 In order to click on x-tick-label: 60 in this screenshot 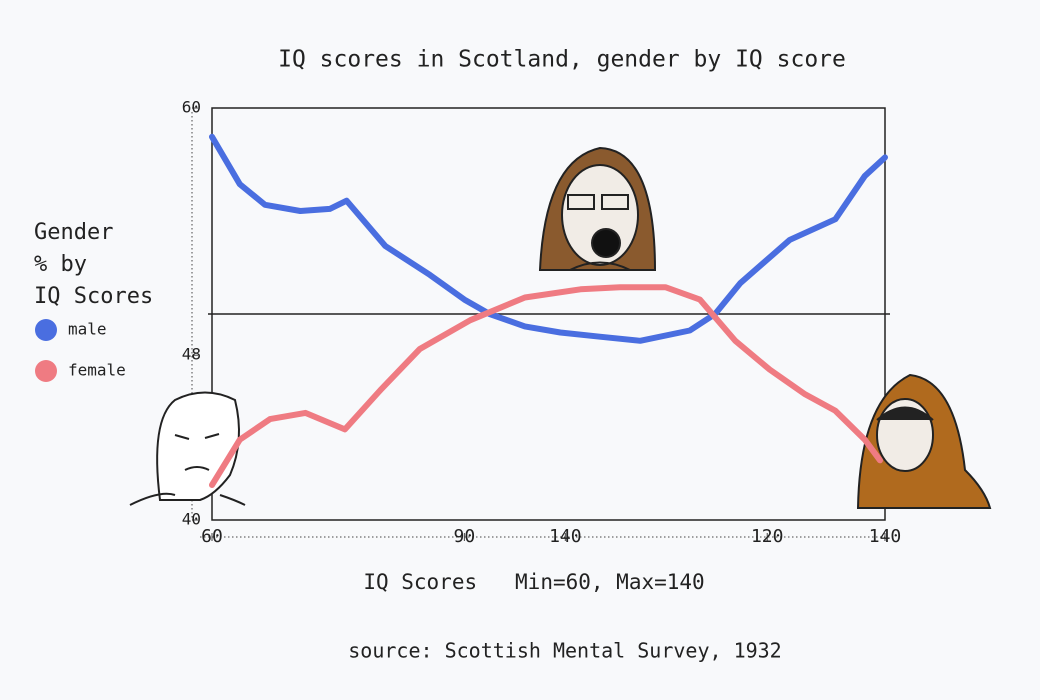, I will do `click(212, 536)`.